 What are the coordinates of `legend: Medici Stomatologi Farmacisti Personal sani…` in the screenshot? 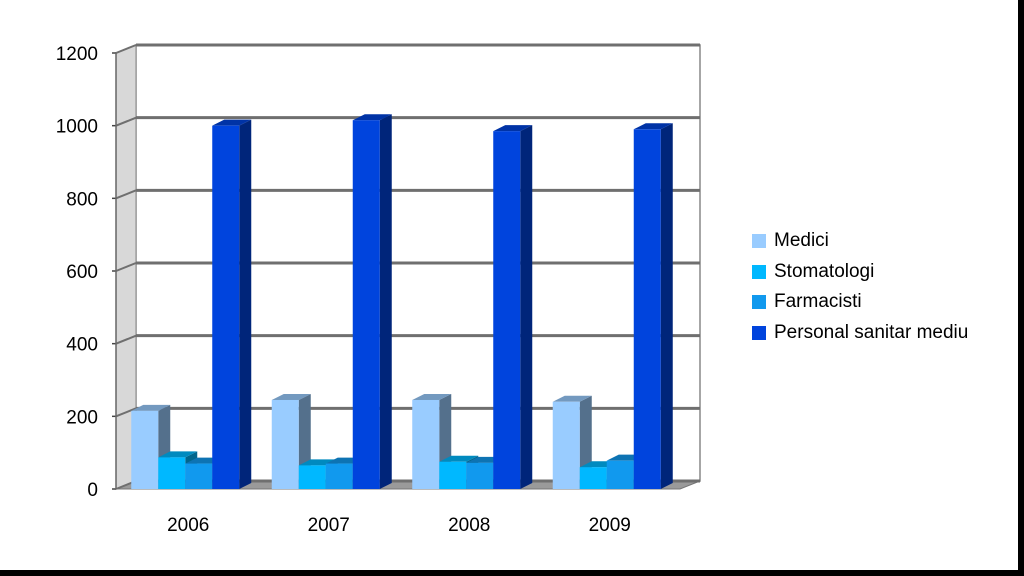 It's located at (860, 287).